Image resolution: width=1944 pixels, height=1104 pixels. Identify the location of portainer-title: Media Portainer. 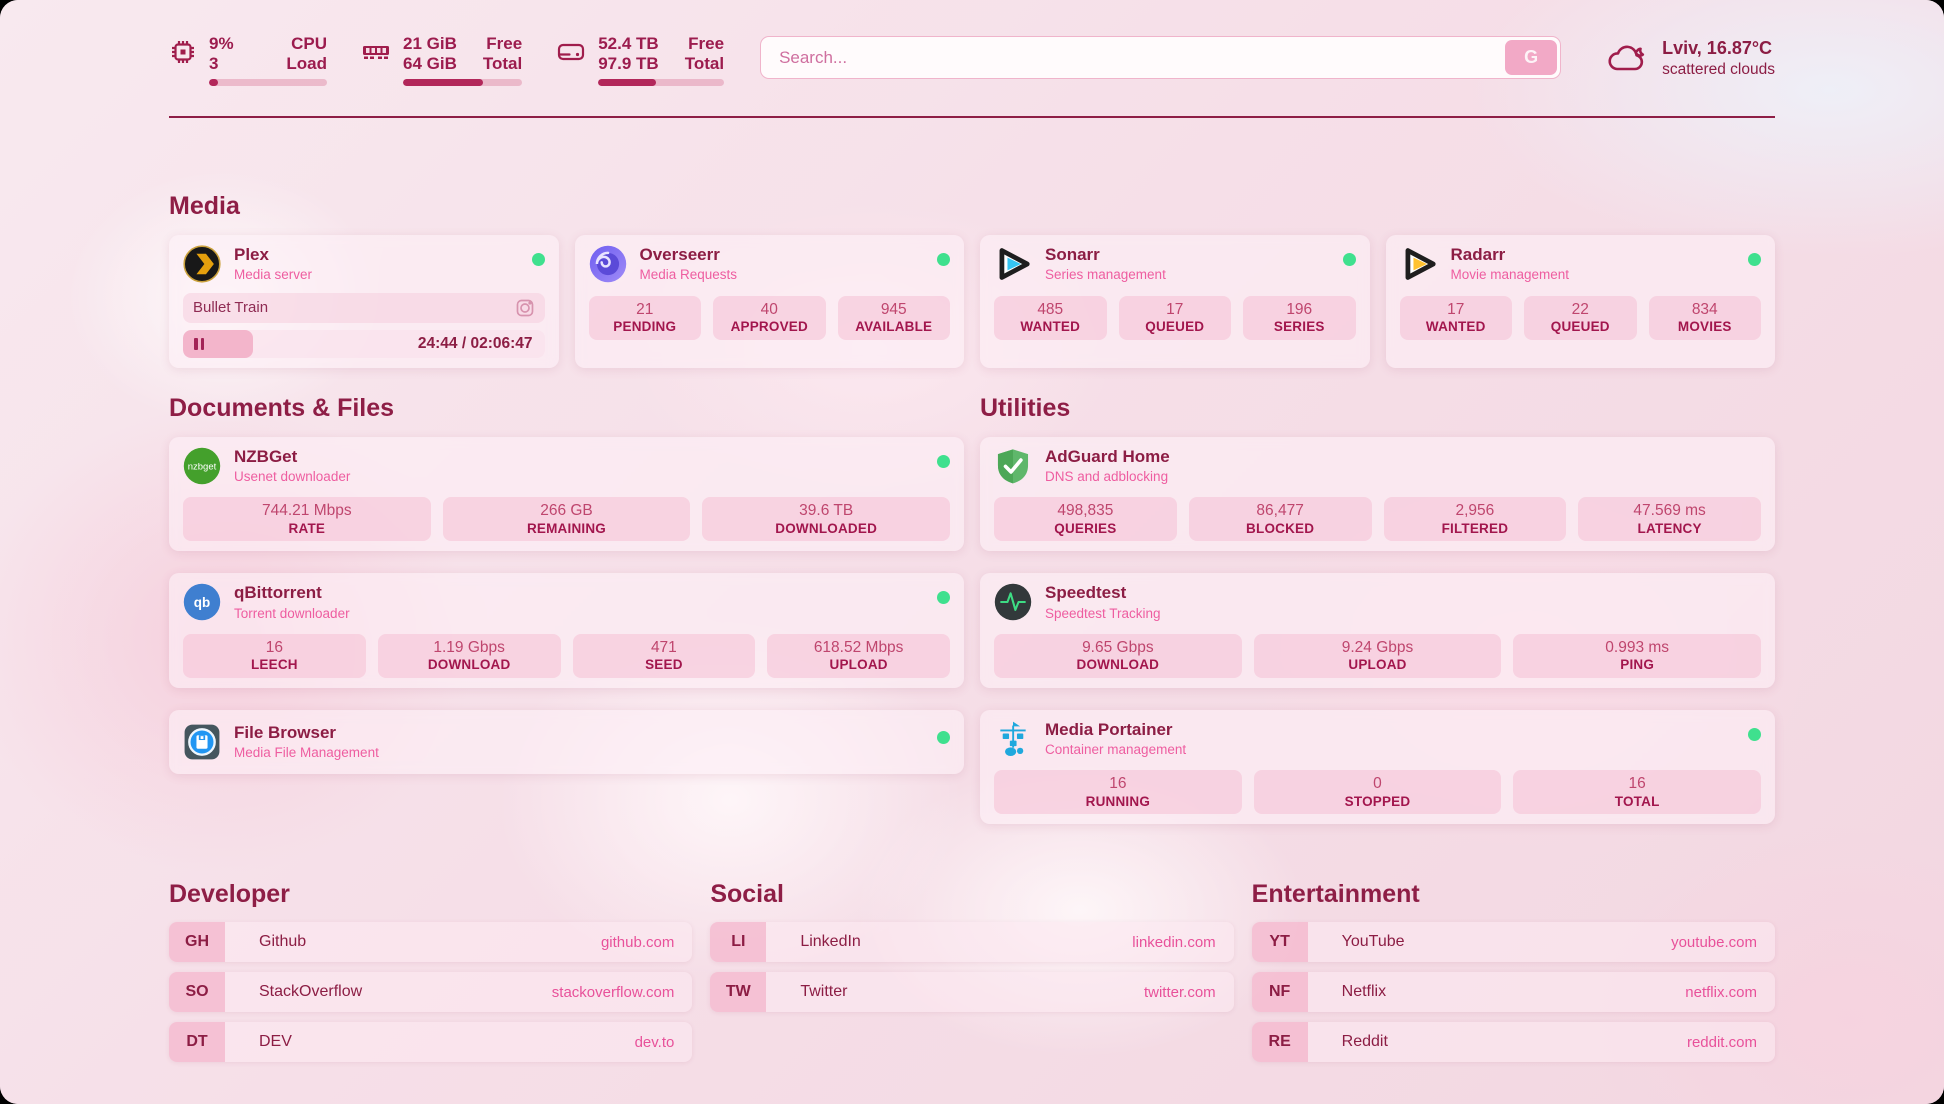
(1109, 729).